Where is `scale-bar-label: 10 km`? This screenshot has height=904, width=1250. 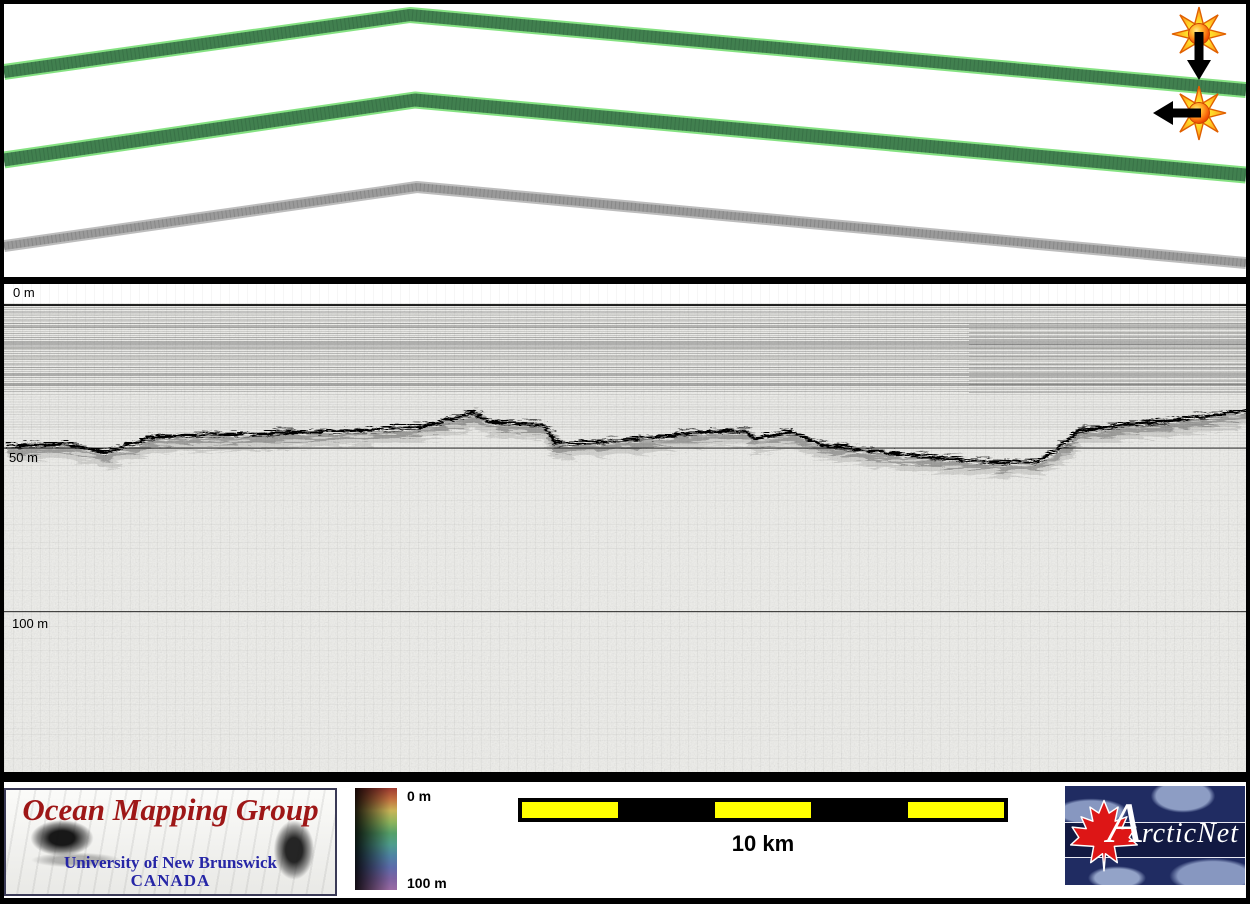
scale-bar-label: 10 km is located at coordinates (763, 843).